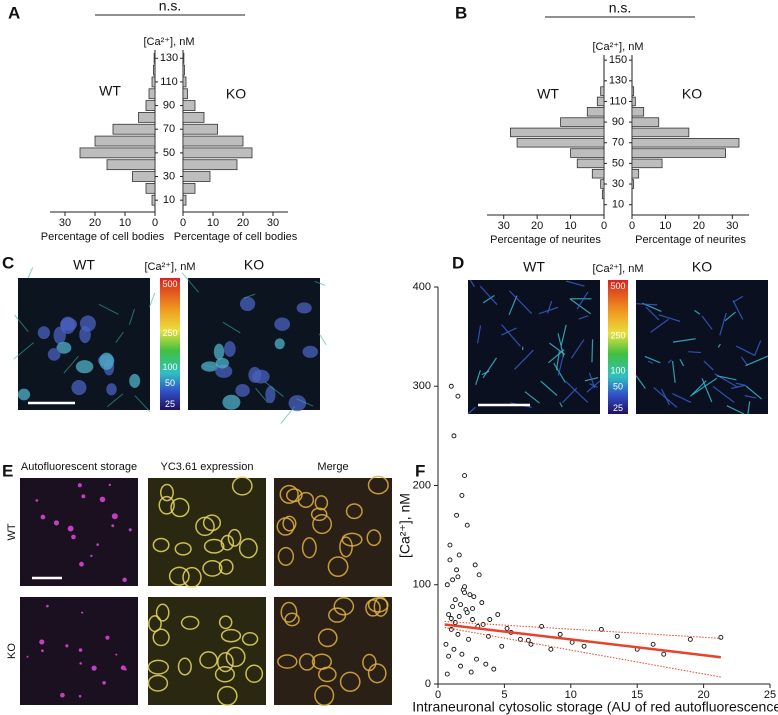 This screenshot has width=778, height=715. Describe the element at coordinates (170, 383) in the screenshot. I see `colorbar-label: 50` at that location.